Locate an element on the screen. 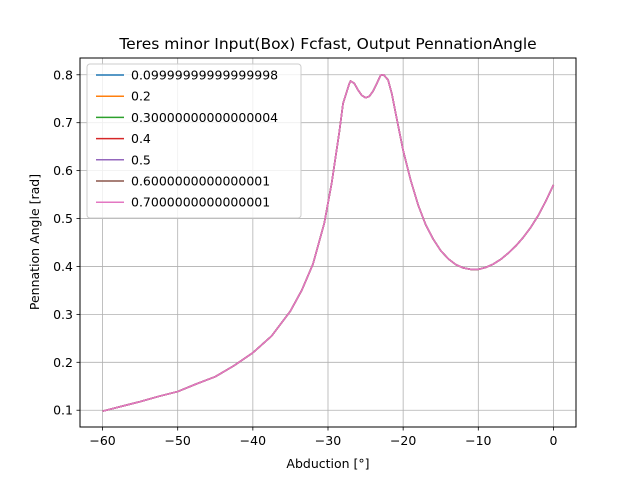 Image resolution: width=640 pixels, height=480 pixels. x-tick-label: −50 is located at coordinates (178, 440).